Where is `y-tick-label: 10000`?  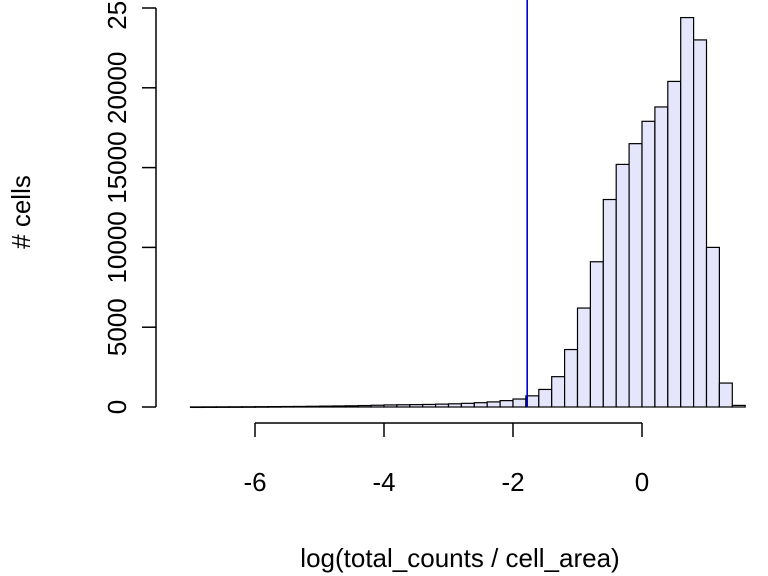
y-tick-label: 10000 is located at coordinates (117, 247).